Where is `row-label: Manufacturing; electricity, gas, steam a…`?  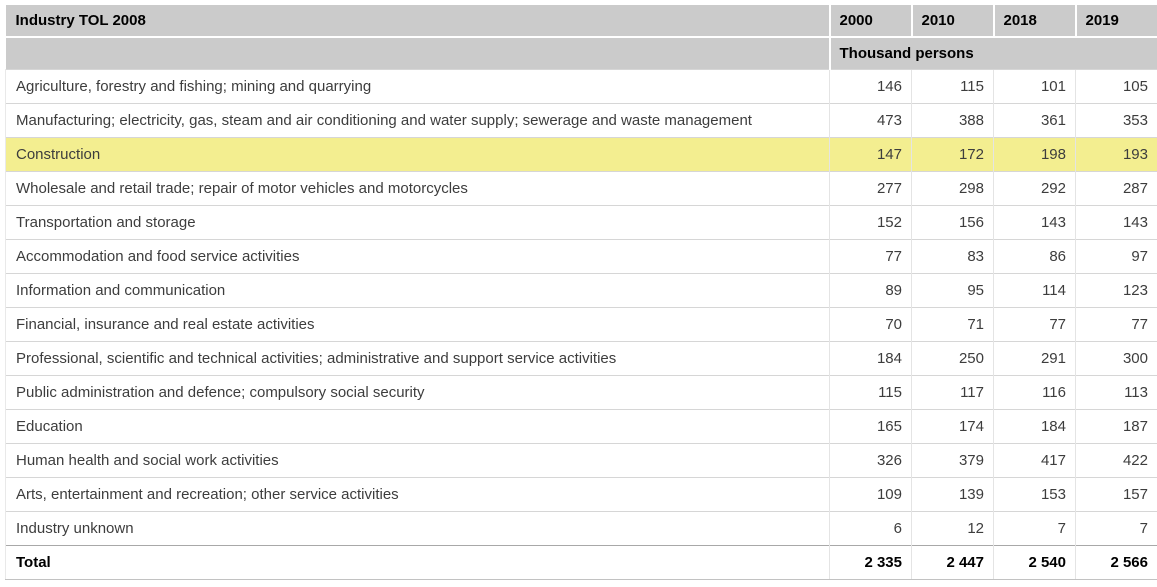
row-label: Manufacturing; electricity, gas, steam a… is located at coordinates (417, 120).